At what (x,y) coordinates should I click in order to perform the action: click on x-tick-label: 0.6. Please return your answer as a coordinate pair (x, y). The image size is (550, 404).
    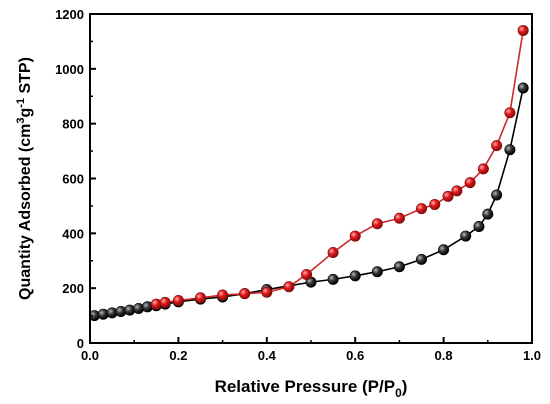
    Looking at the image, I should click on (355, 355).